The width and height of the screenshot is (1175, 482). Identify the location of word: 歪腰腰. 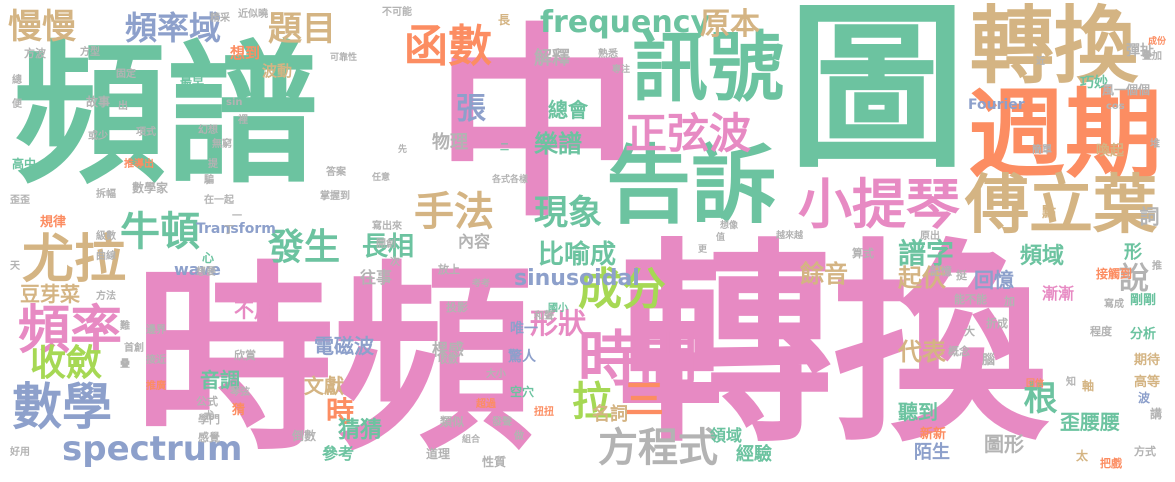
(1090, 422).